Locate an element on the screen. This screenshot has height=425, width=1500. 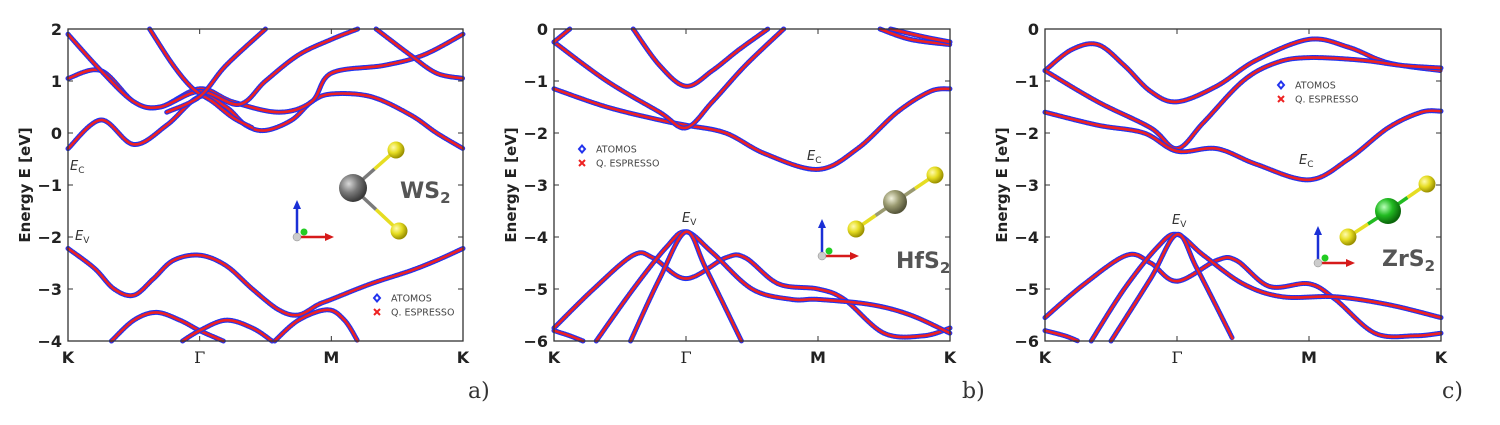
material-formula: WS is located at coordinates (420, 191).